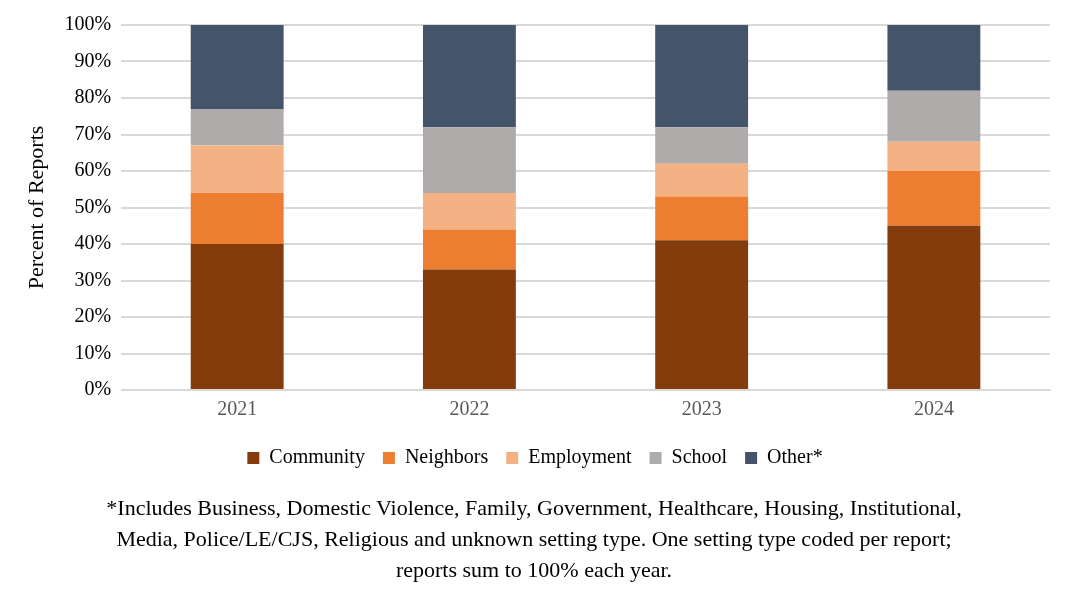 This screenshot has height=615, width=1068. I want to click on legend-label: Other*, so click(795, 456).